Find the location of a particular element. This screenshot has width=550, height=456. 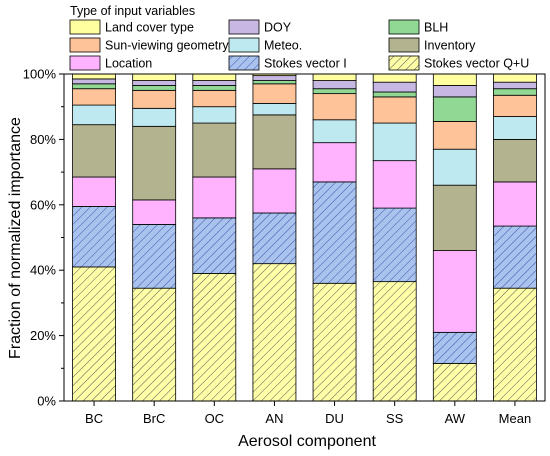

bar-brc-stokes-vector-i is located at coordinates (154, 256).